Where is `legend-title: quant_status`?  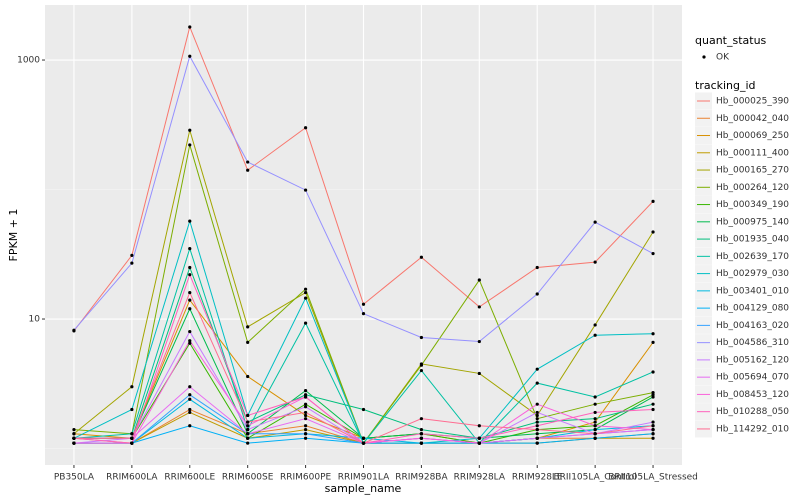 legend-title: quant_status is located at coordinates (731, 40).